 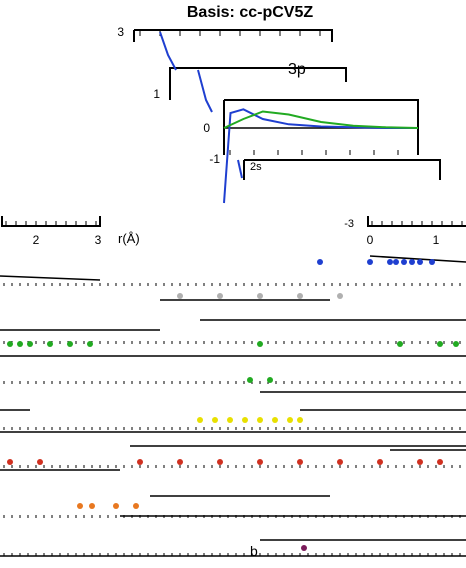 What do you see at coordinates (98, 240) in the screenshot?
I see `x-tick-label: 3` at bounding box center [98, 240].